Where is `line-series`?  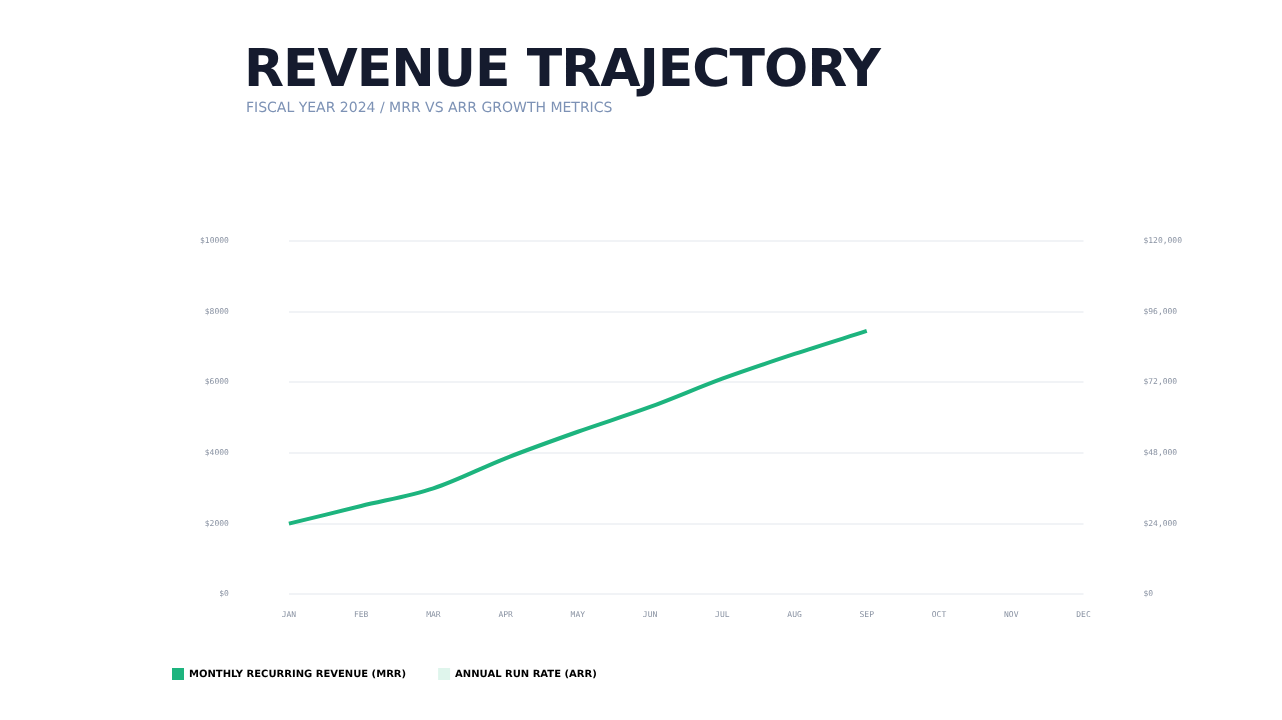 line-series is located at coordinates (577, 427).